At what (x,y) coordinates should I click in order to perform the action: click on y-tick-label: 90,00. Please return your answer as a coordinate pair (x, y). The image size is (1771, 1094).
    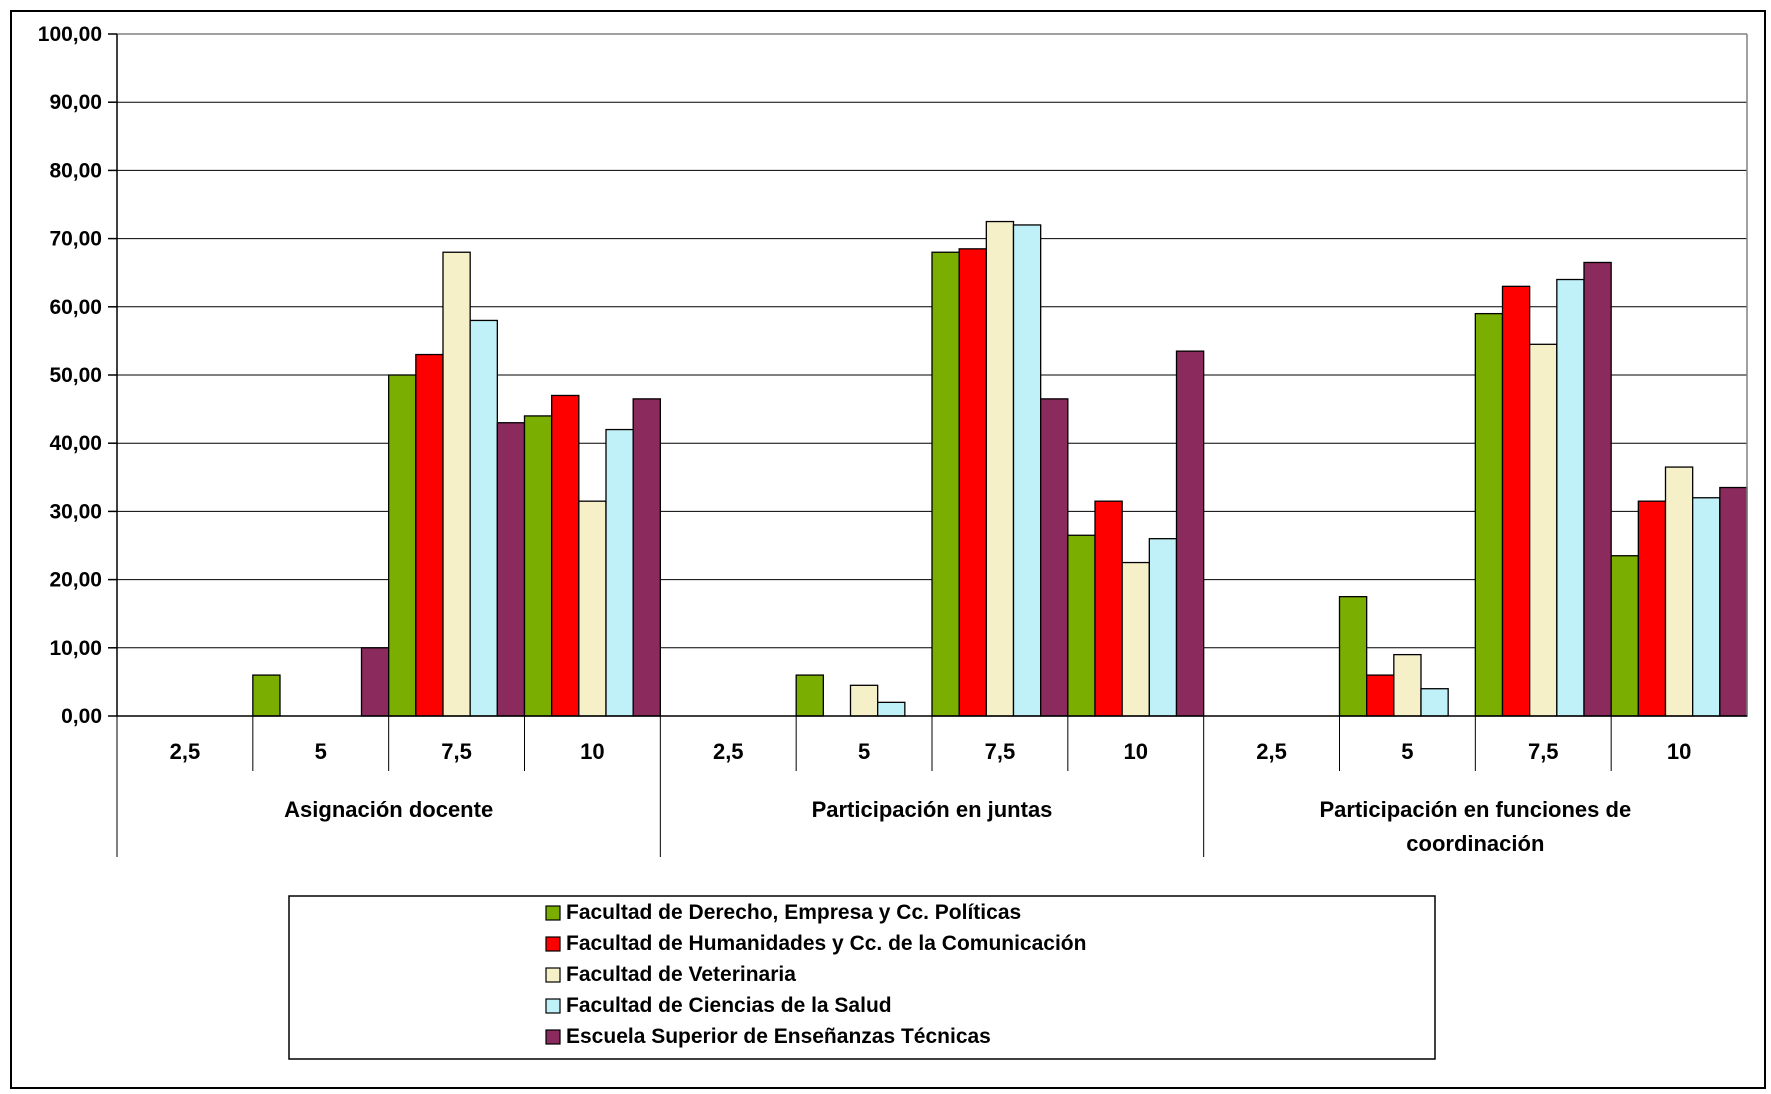
    Looking at the image, I should click on (75, 102).